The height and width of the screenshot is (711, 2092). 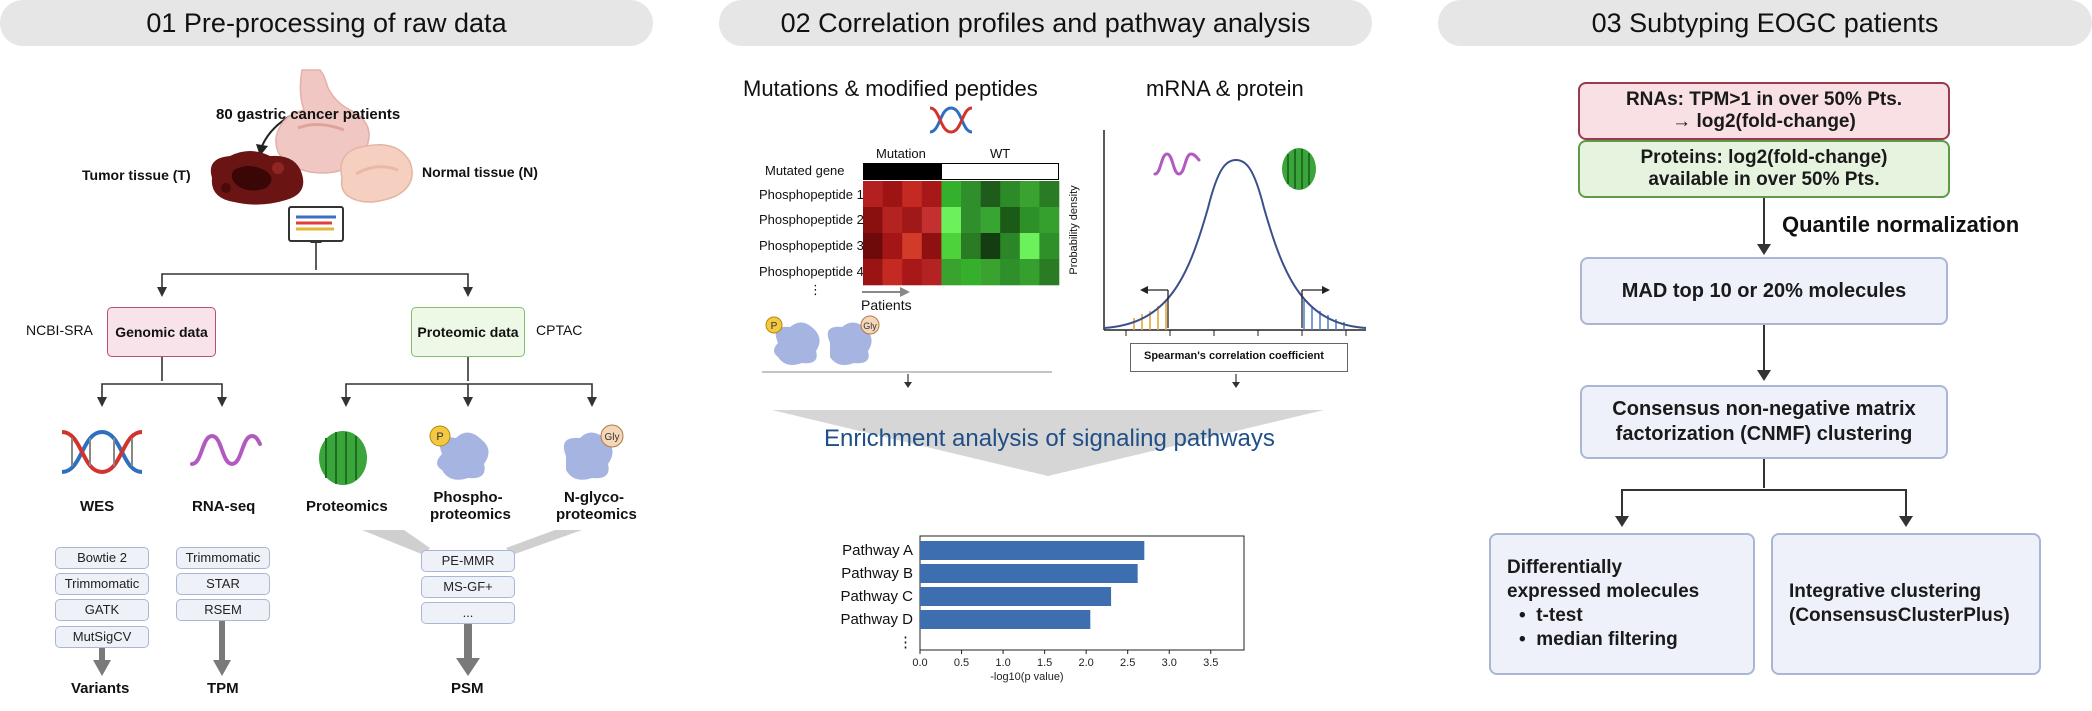 What do you see at coordinates (886, 305) in the screenshot?
I see `patients-axis-label: Patients` at bounding box center [886, 305].